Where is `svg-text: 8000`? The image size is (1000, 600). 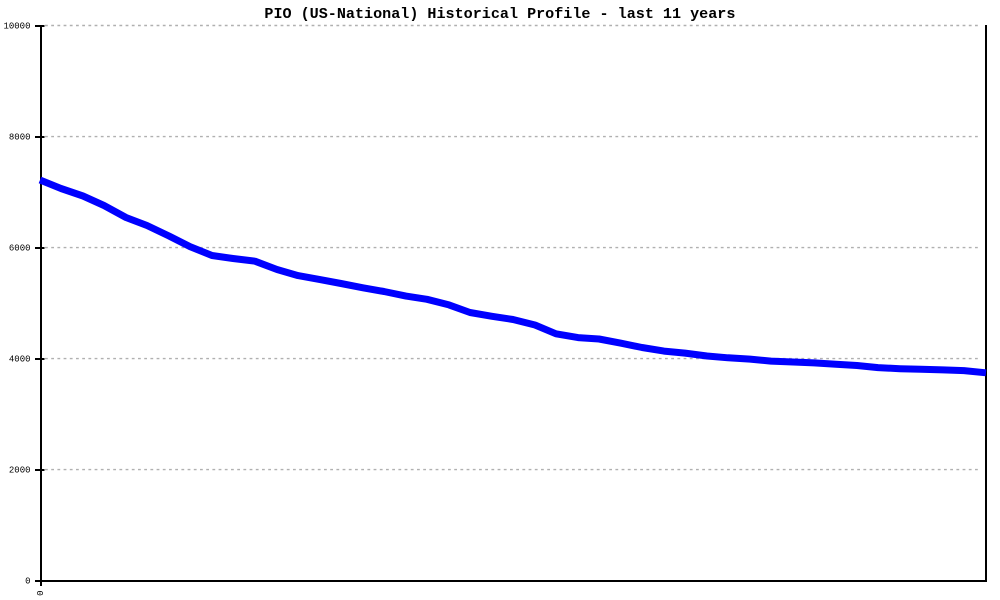
svg-text: 8000 is located at coordinates (20, 137).